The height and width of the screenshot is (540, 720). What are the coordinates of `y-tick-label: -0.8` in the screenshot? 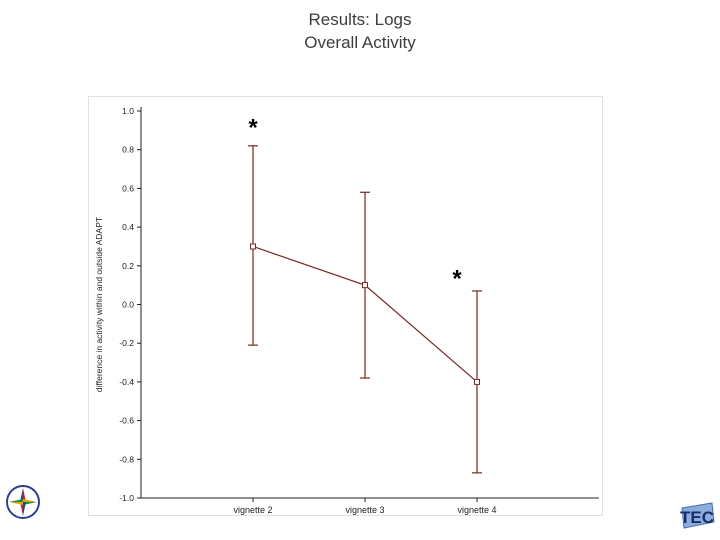 It's located at (126, 459).